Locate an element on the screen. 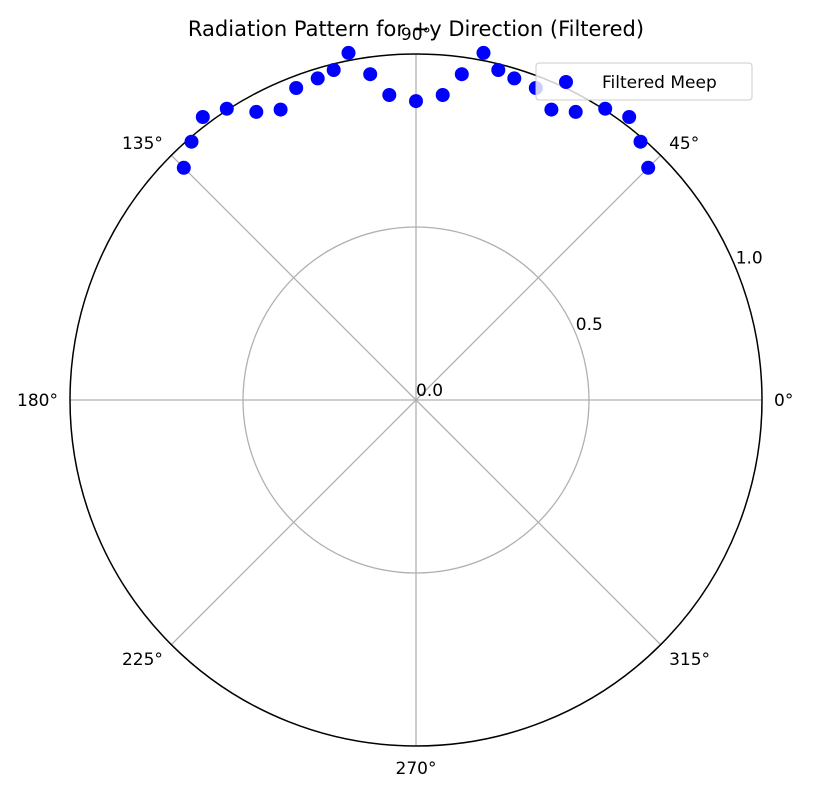  legend-marker is located at coordinates (566, 82).